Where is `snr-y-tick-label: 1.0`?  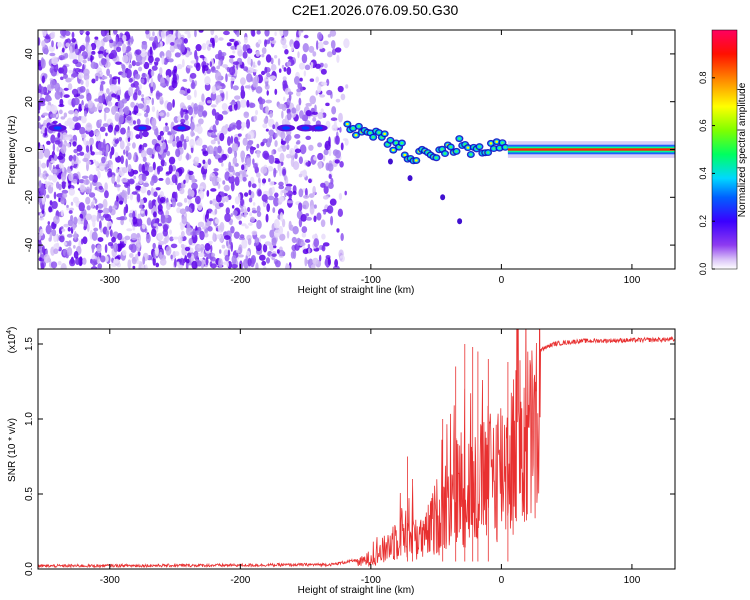 snr-y-tick-label: 1.0 is located at coordinates (29, 419).